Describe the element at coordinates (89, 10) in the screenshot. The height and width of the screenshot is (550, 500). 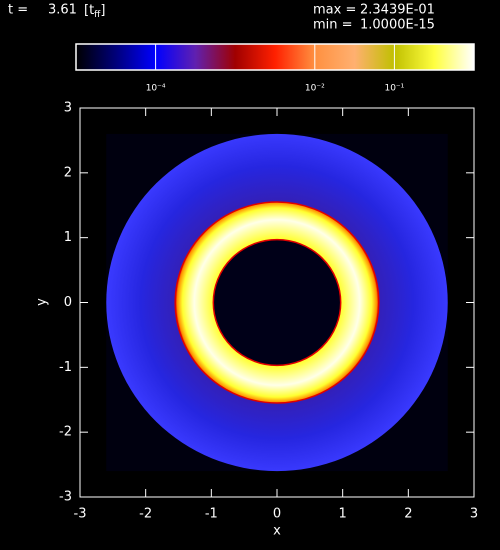
I see `time-unit-open: [t` at that location.